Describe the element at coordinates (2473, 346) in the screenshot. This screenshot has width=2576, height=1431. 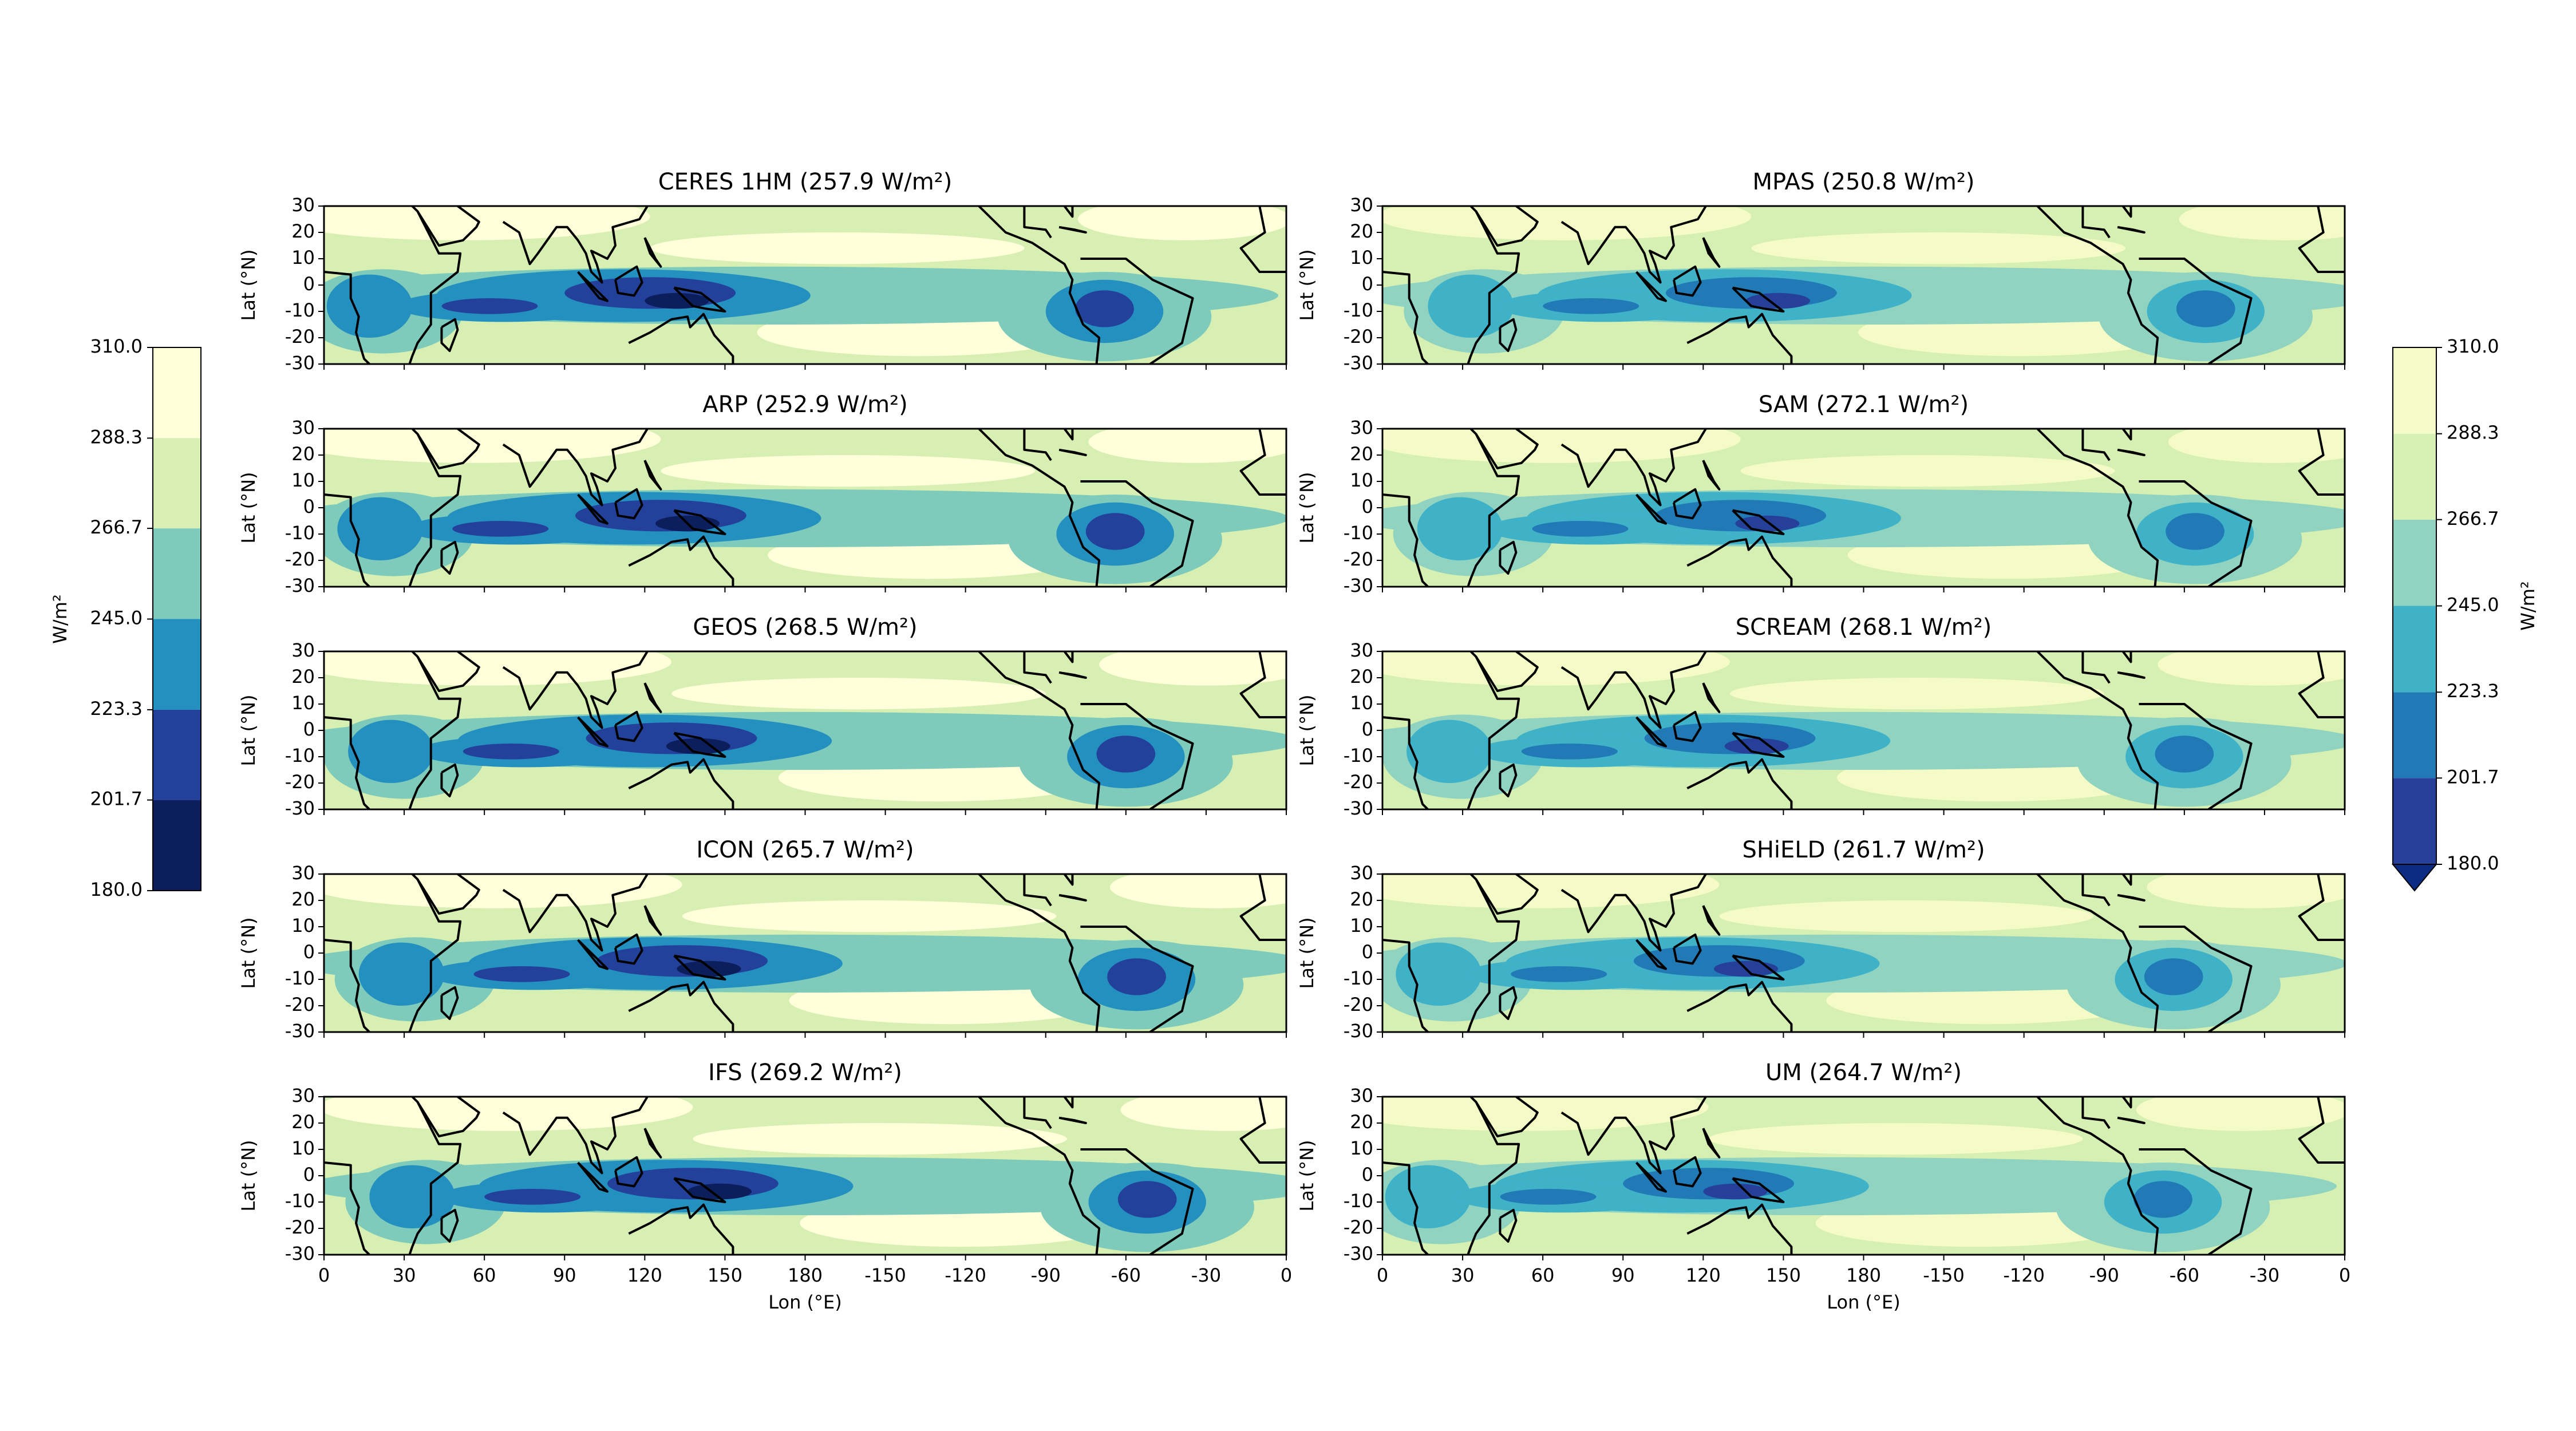
I see `colorbar-tick-label: 310.0` at that location.